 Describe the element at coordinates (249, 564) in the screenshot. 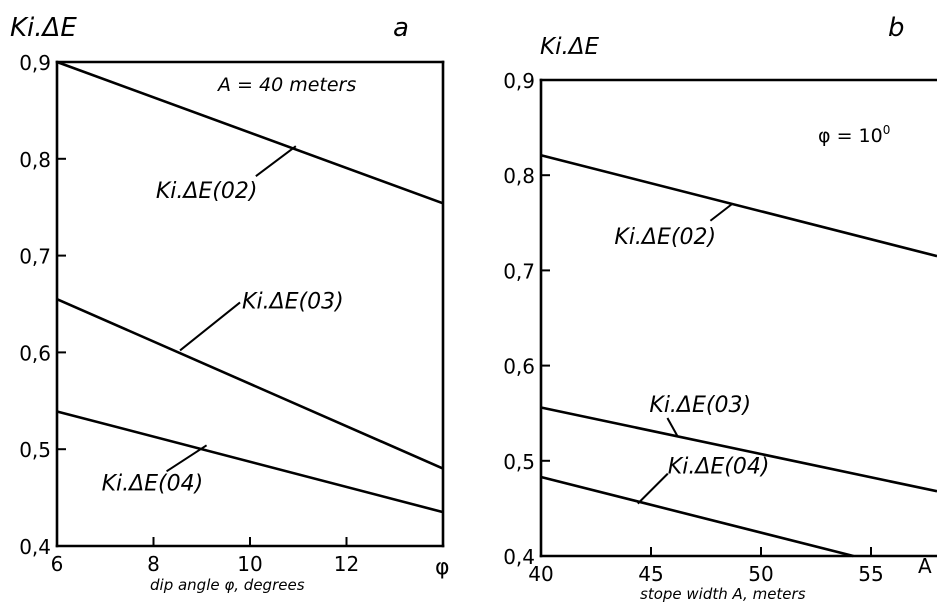

I see `x-tick-label: 10` at that location.